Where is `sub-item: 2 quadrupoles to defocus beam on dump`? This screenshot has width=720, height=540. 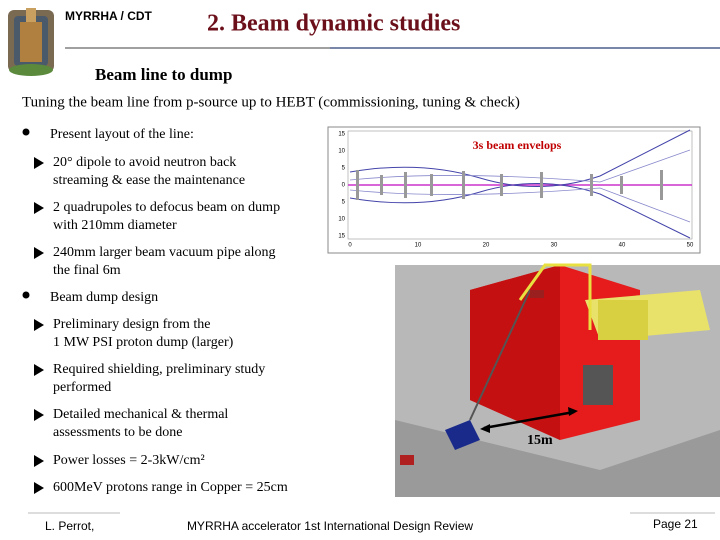
sub-item: 2 quadrupoles to defocus beam on dump is located at coordinates (166, 207).